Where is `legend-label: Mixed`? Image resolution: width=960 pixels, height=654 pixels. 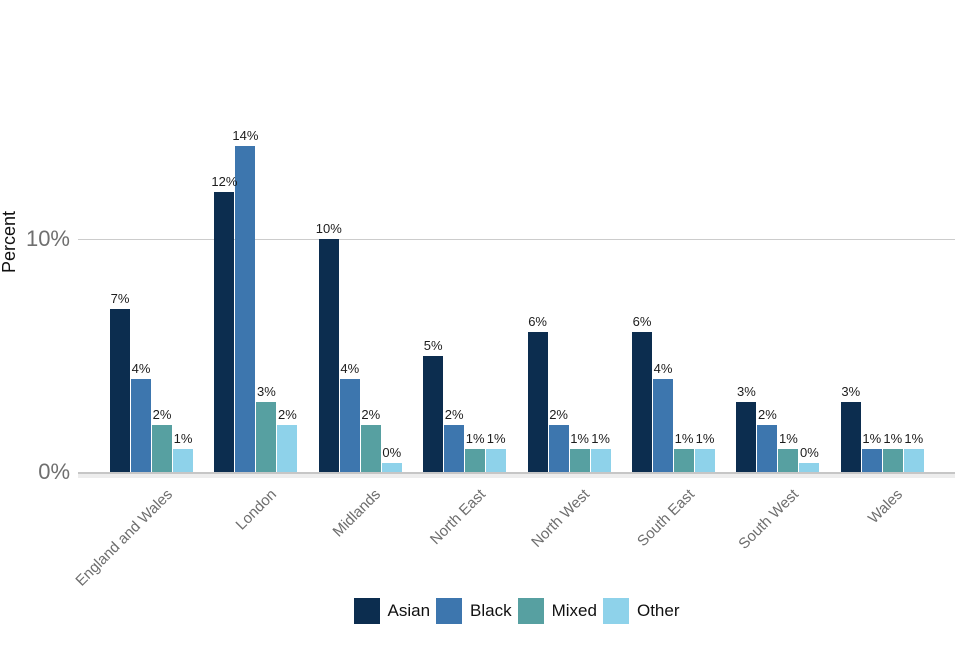 legend-label: Mixed is located at coordinates (574, 610).